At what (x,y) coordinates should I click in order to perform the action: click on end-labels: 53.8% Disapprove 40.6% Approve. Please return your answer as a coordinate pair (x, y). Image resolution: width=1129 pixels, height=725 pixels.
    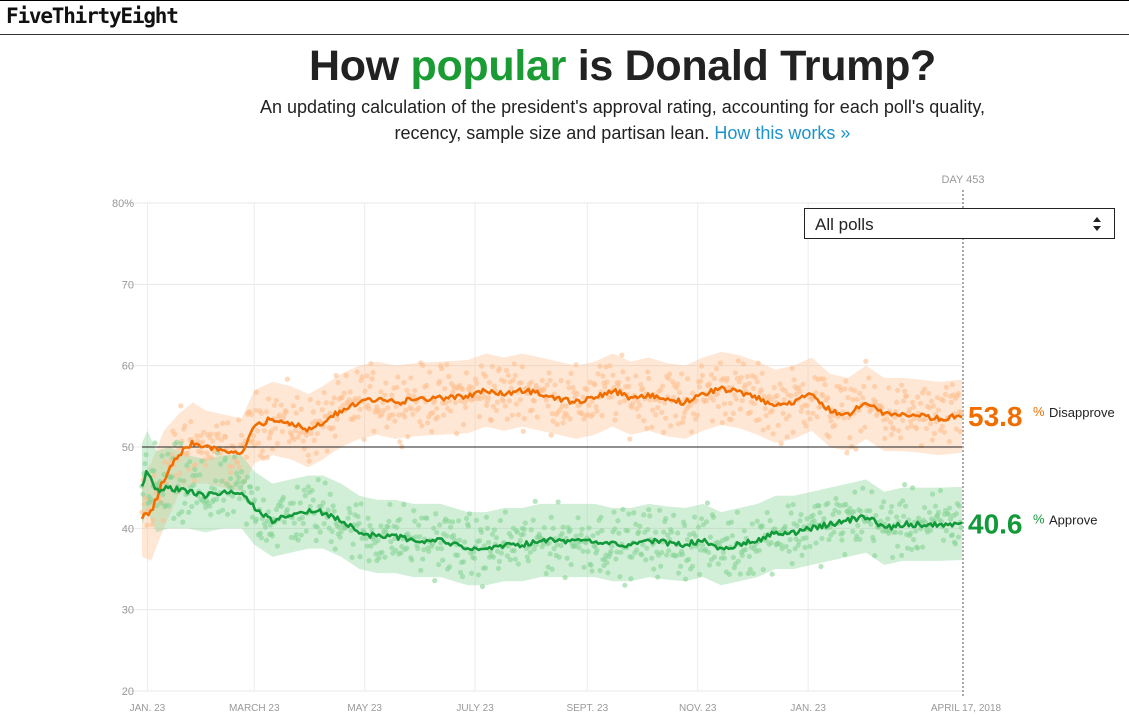
    Looking at the image, I should click on (1041, 470).